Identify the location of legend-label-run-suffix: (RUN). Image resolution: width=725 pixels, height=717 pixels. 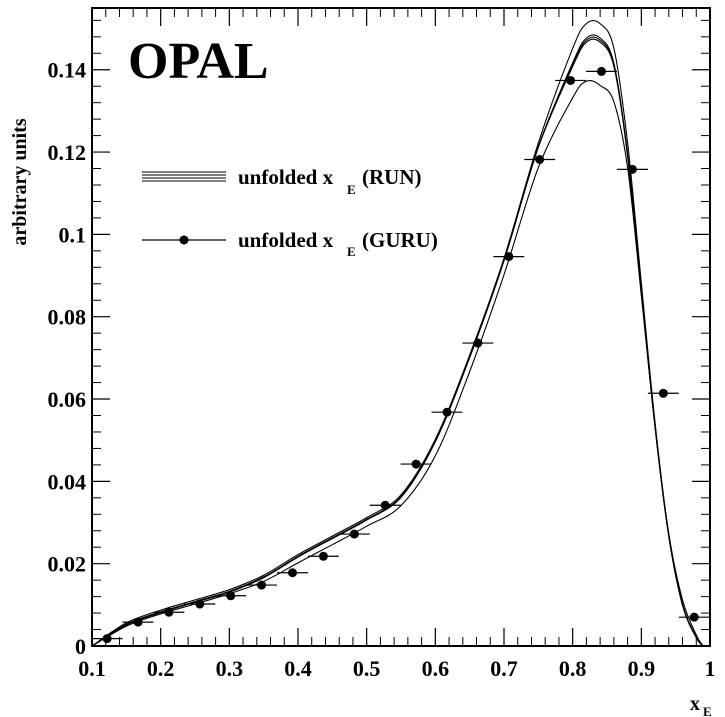
(391, 177).